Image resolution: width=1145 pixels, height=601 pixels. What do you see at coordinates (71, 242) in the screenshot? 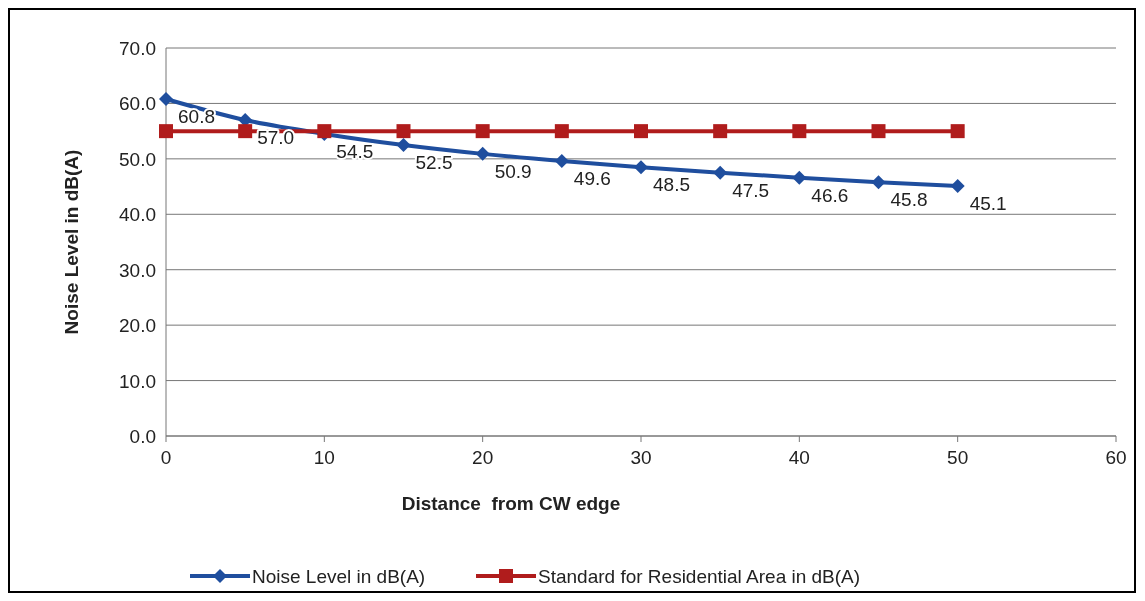
I see `y-axis-title: Noise Level in dB(A)` at bounding box center [71, 242].